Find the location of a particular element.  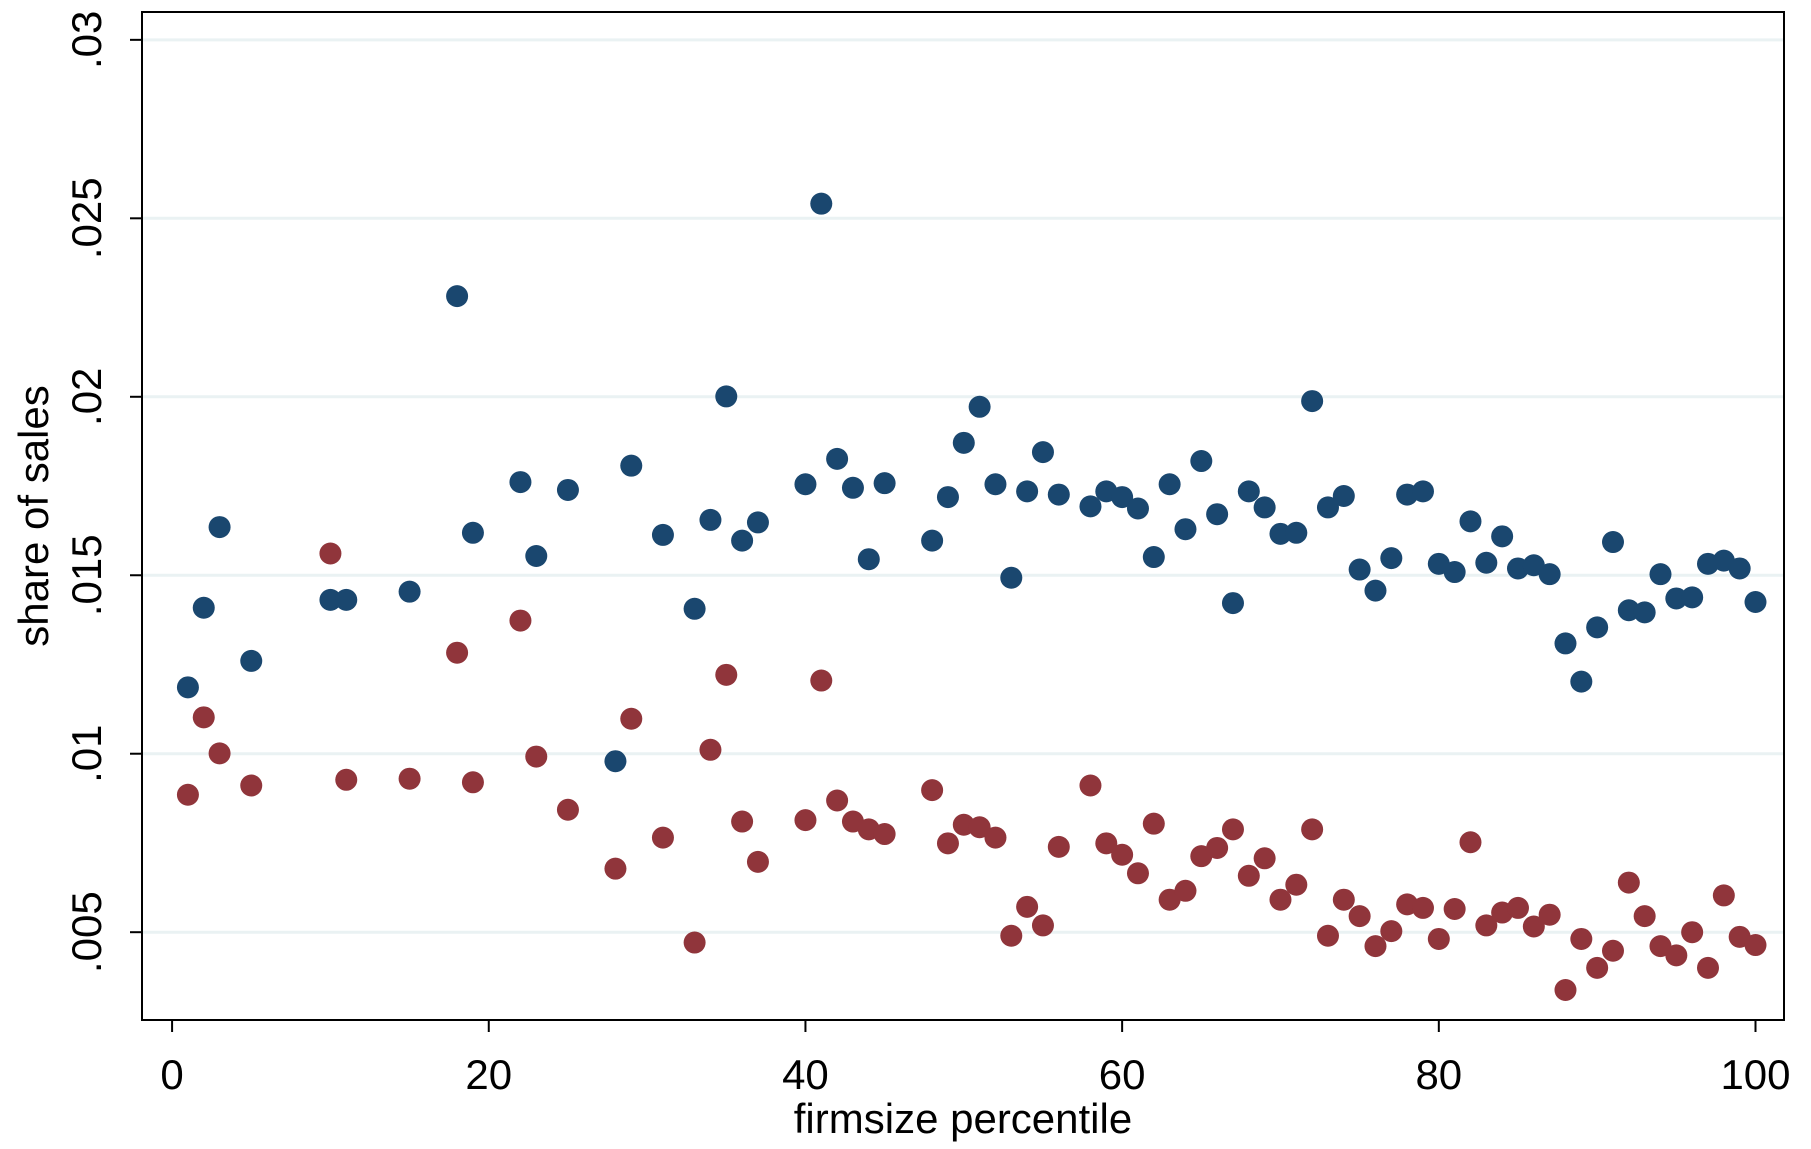

y-tick-label: .005 is located at coordinates (86, 932).